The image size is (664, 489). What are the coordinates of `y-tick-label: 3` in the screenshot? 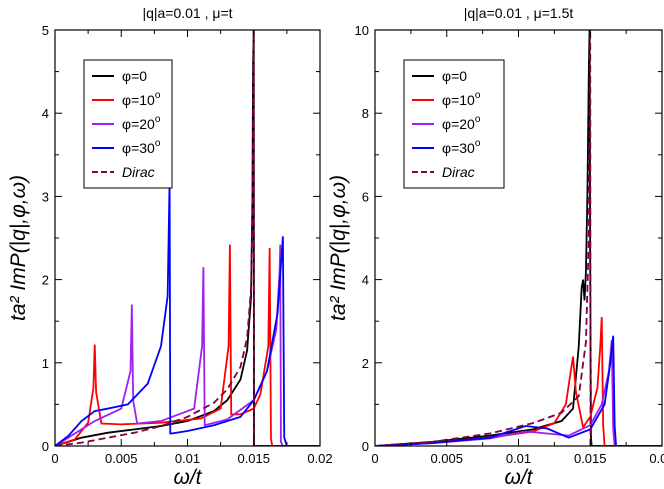 It's located at (45, 196).